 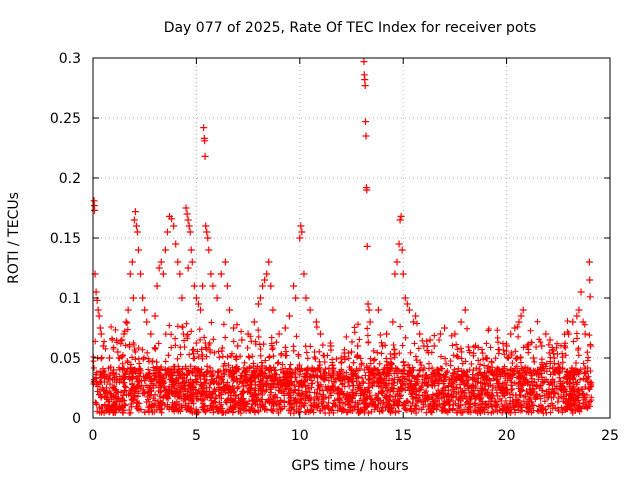 I want to click on y-tick-label: 0.2, so click(x=70, y=179).